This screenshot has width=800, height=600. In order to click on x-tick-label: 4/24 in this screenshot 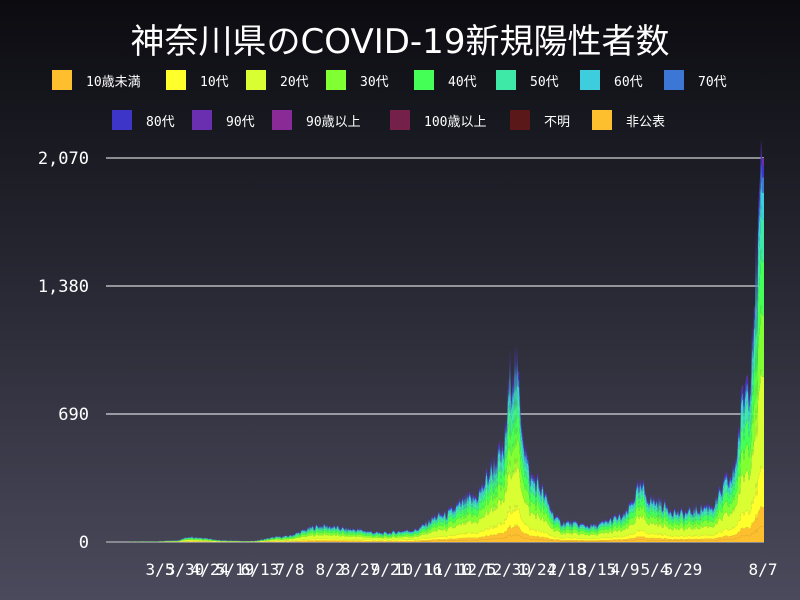, I will do `click(210, 569)`.